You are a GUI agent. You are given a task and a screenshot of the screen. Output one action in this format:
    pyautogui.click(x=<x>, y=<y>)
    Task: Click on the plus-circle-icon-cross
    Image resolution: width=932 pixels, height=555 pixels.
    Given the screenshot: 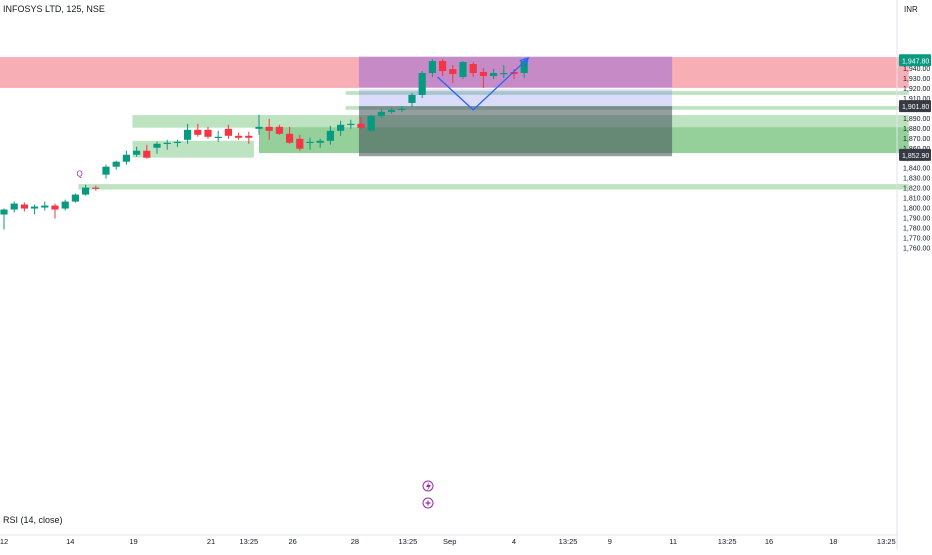 What is the action you would take?
    pyautogui.click(x=428, y=503)
    